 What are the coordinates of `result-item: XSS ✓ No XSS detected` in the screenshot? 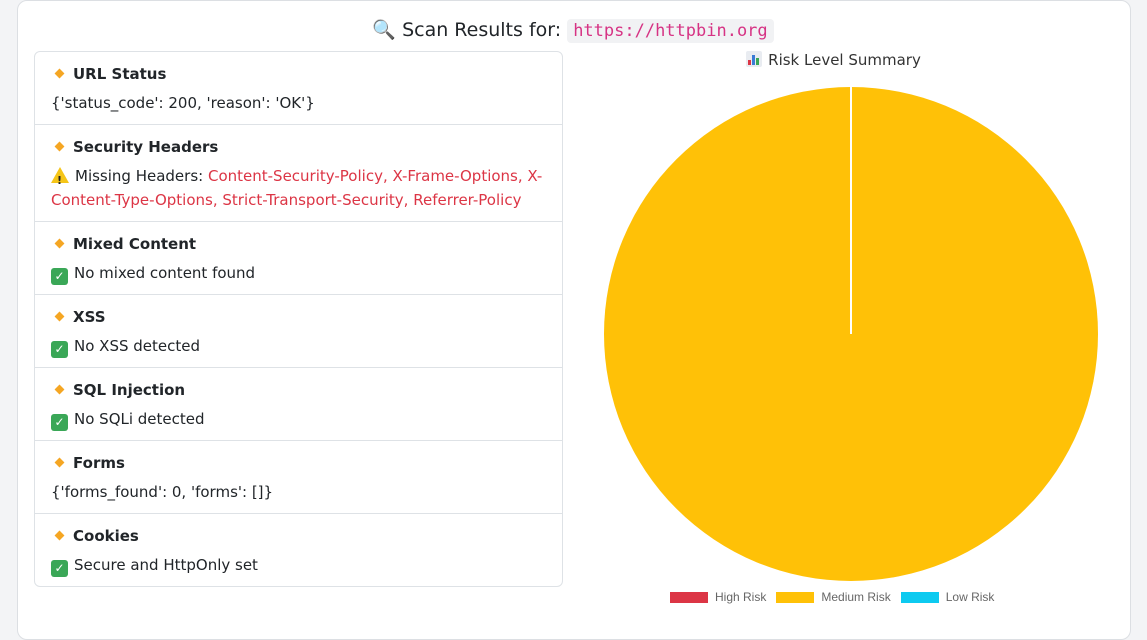 It's located at (298, 331).